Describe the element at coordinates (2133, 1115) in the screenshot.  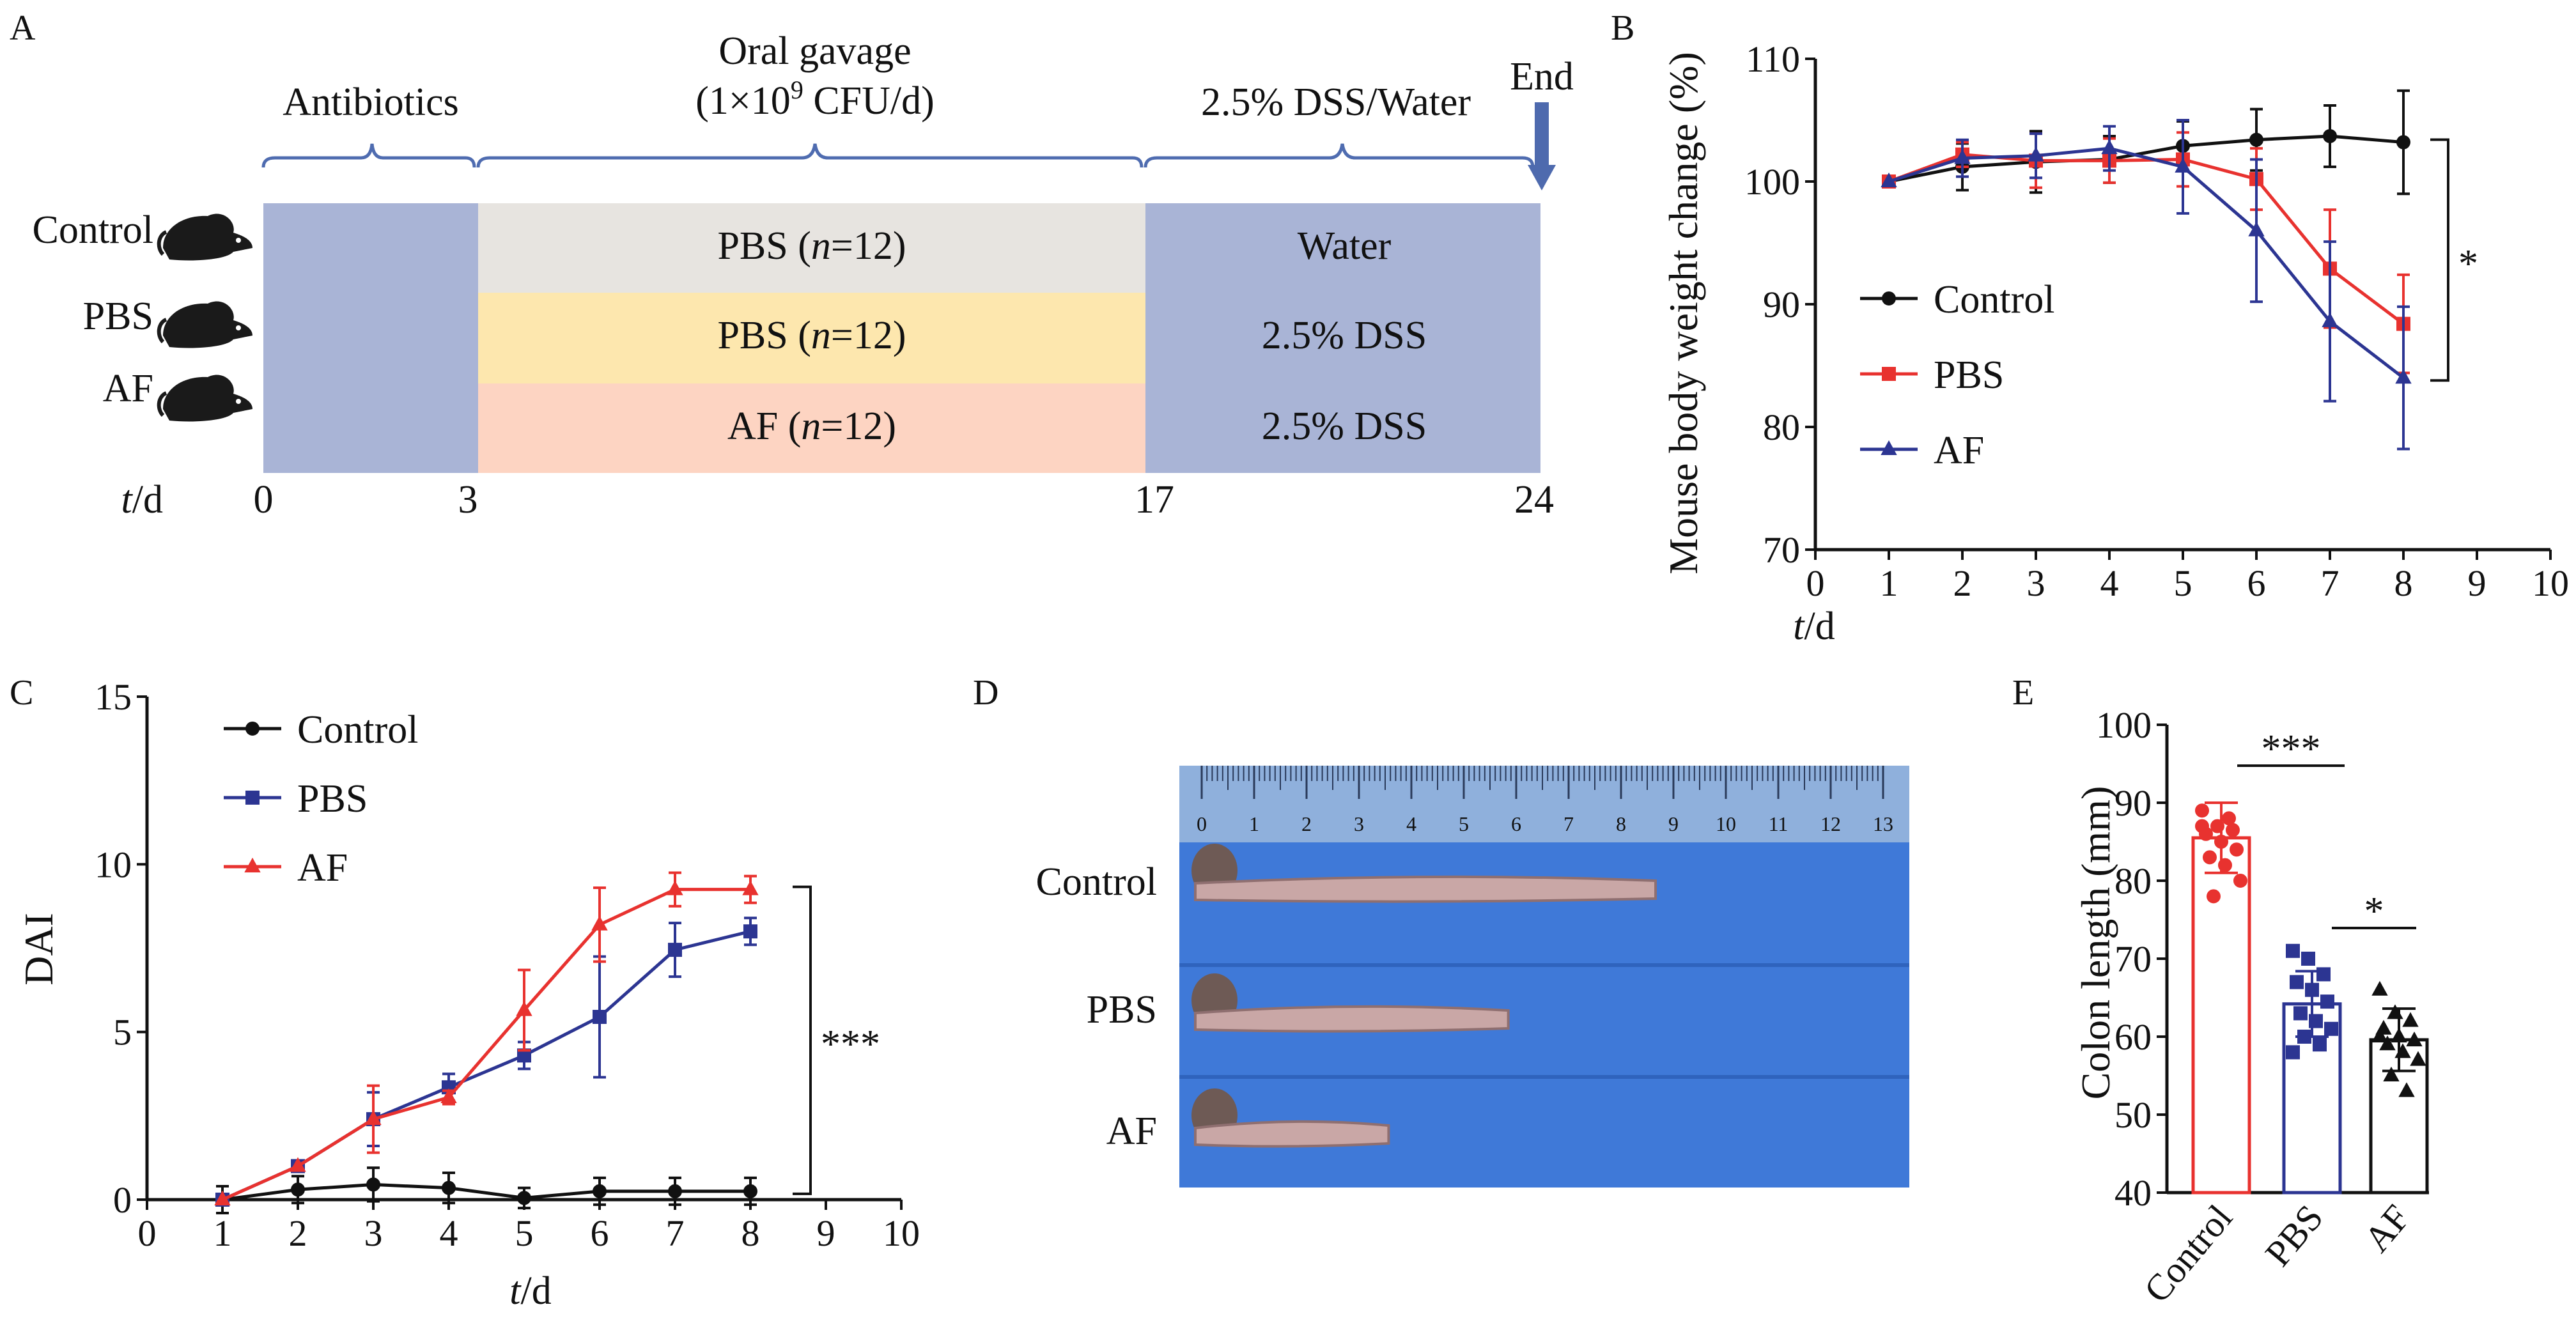
I see `y-tick-label: 50` at that location.